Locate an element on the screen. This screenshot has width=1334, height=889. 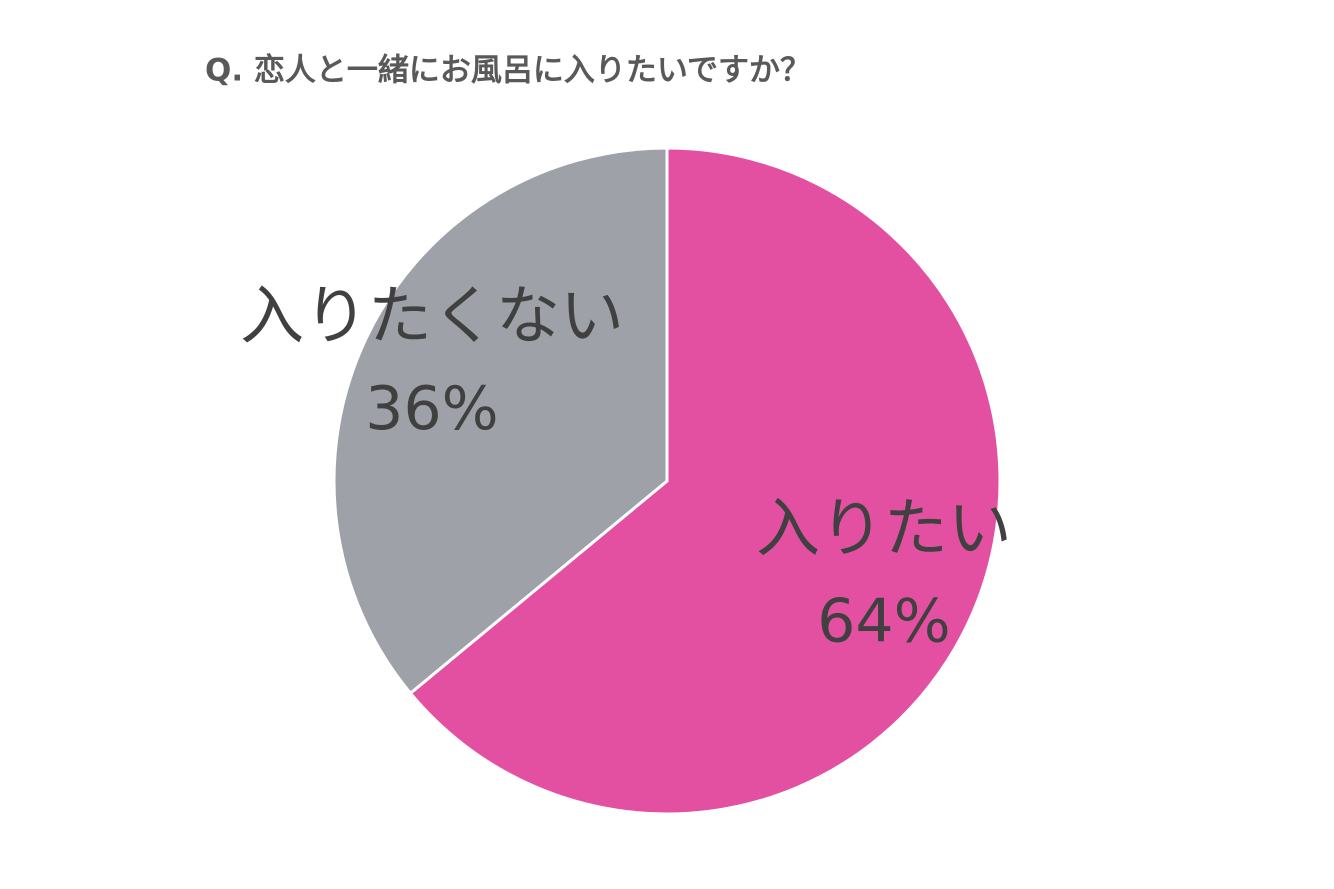
slice-label: 入りたい is located at coordinates (884, 530).